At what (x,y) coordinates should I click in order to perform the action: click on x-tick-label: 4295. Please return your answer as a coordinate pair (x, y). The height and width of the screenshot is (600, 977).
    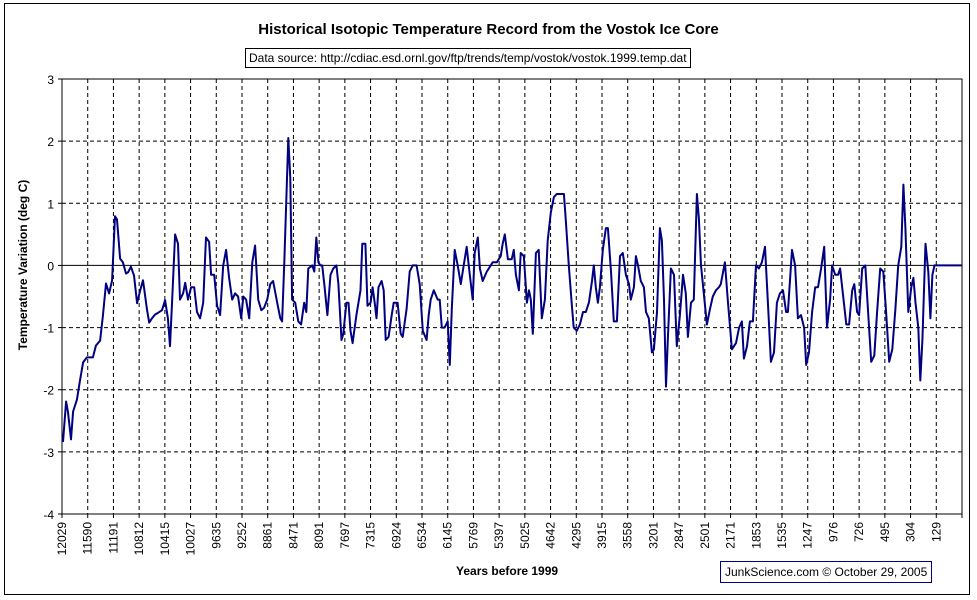
    Looking at the image, I should click on (576, 535).